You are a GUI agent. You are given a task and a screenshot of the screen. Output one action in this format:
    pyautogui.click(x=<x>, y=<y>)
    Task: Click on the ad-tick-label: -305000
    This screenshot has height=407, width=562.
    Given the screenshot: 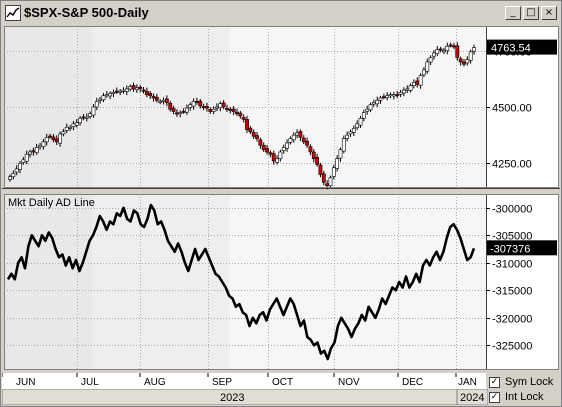 What is the action you would take?
    pyautogui.click(x=512, y=237)
    